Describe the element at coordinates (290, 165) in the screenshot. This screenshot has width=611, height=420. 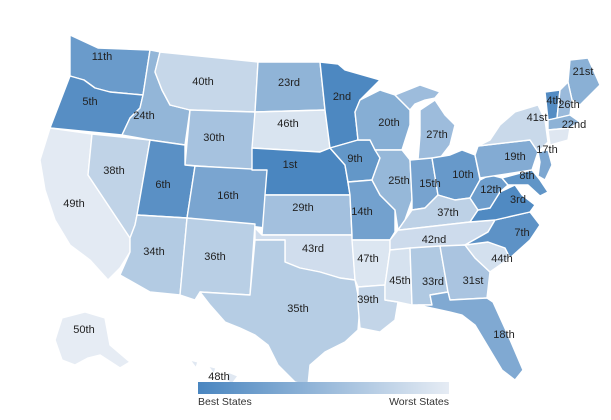
I see `rank-label-NE: 1st` at that location.